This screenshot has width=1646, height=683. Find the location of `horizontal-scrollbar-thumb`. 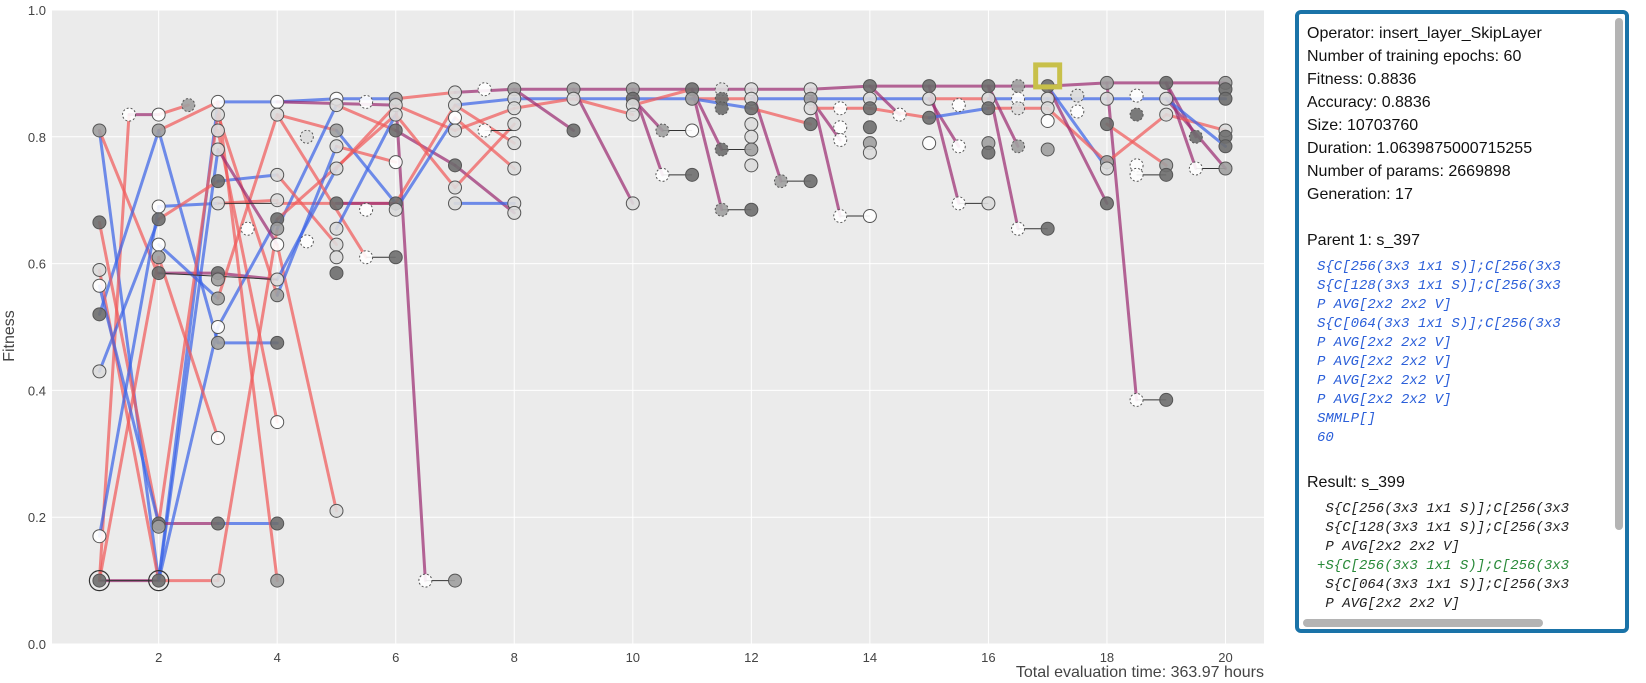

horizontal-scrollbar-thumb is located at coordinates (1423, 623).